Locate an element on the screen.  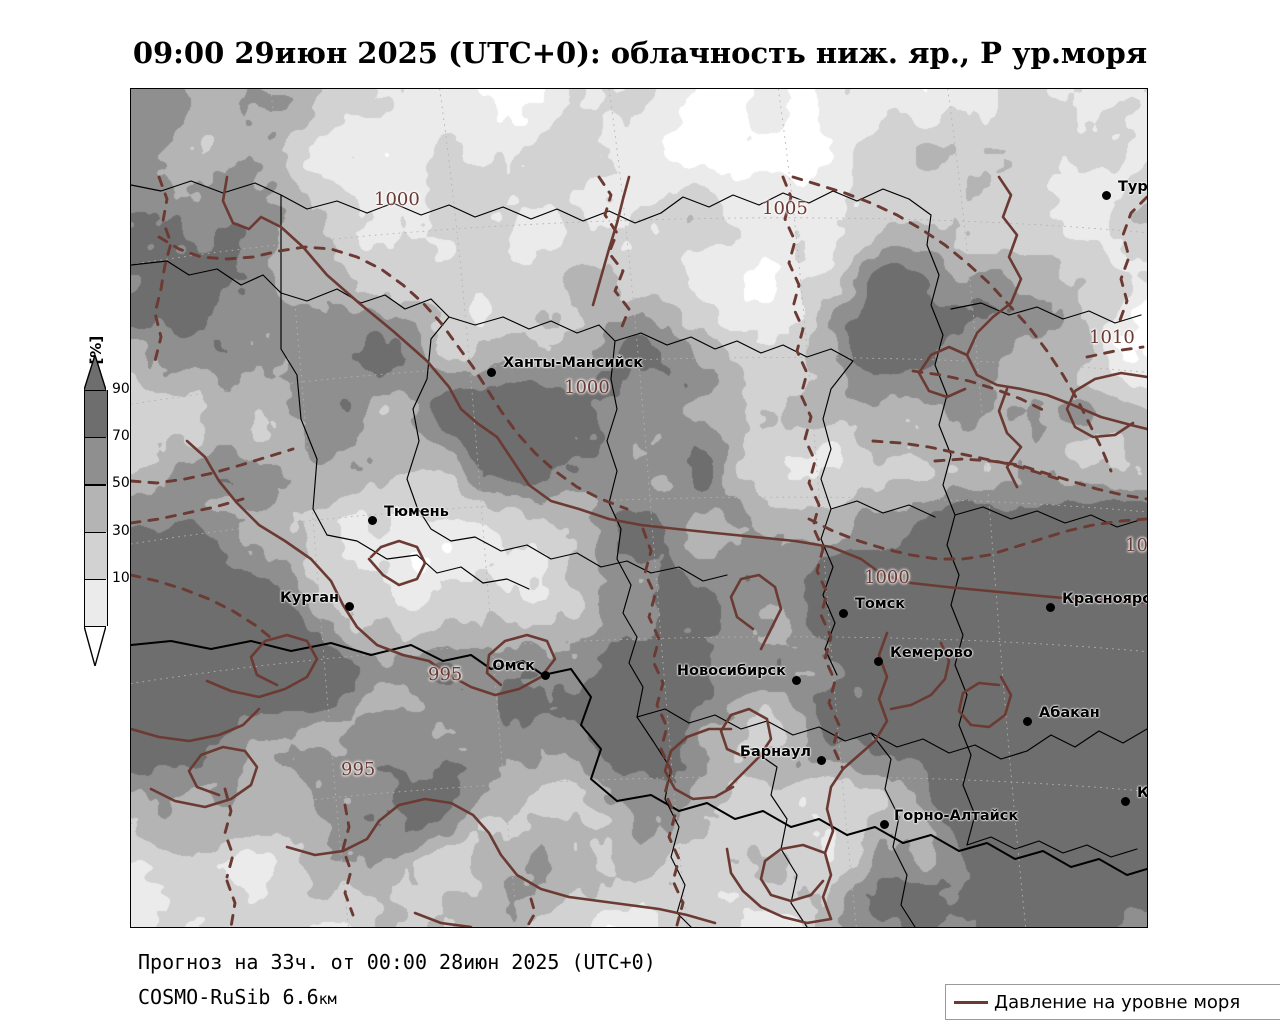
colorbar-tick-label-90: 90 is located at coordinates (121, 389).